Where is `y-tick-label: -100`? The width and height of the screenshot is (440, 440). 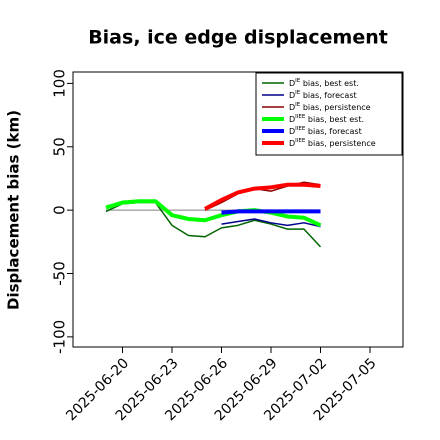
y-tick-label: -100 is located at coordinates (60, 337).